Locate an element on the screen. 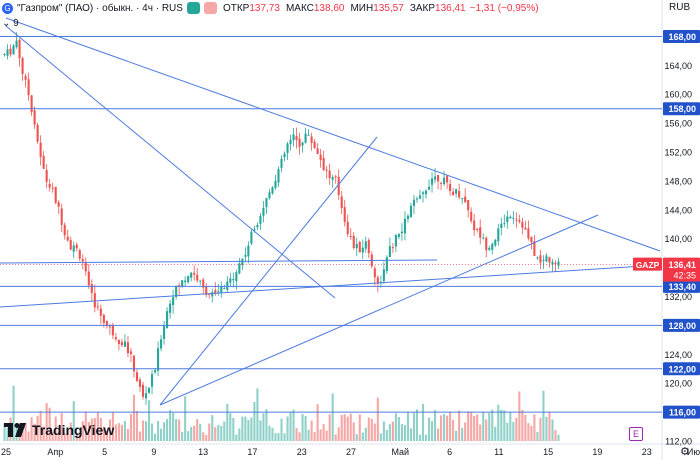  time-tick-label: 5 is located at coordinates (104, 452).